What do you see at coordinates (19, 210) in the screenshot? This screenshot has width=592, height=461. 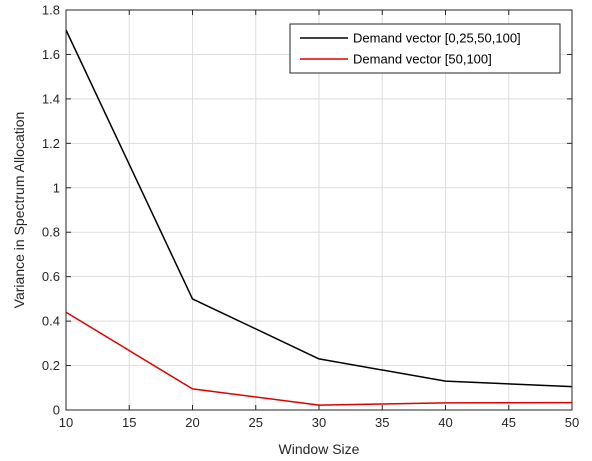 I see `y-axis-label: Variance in Spectrum Allocation` at bounding box center [19, 210].